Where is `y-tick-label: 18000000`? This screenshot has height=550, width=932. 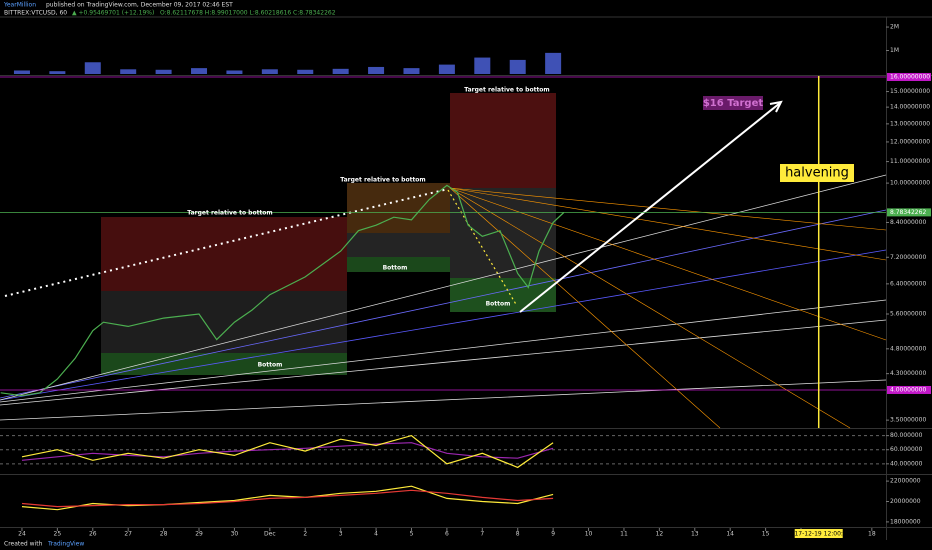
y-tick-label: 18000000 is located at coordinates (905, 521).